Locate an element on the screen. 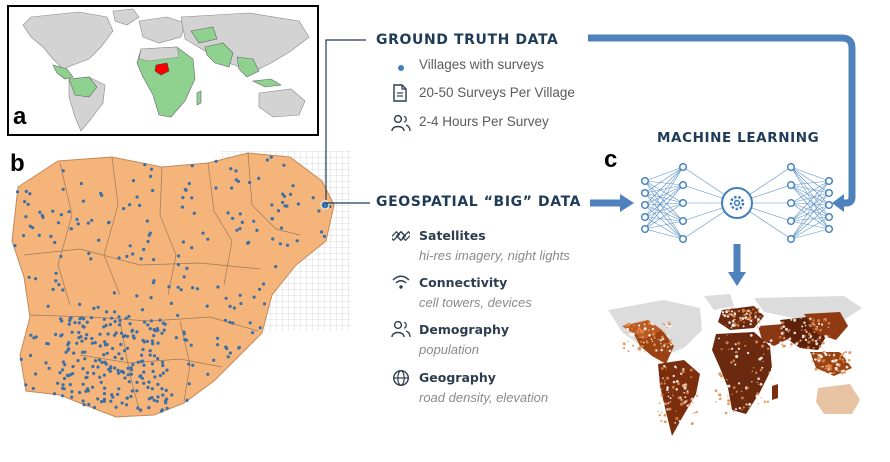 This screenshot has height=462, width=890. wifi-icon is located at coordinates (401, 284).